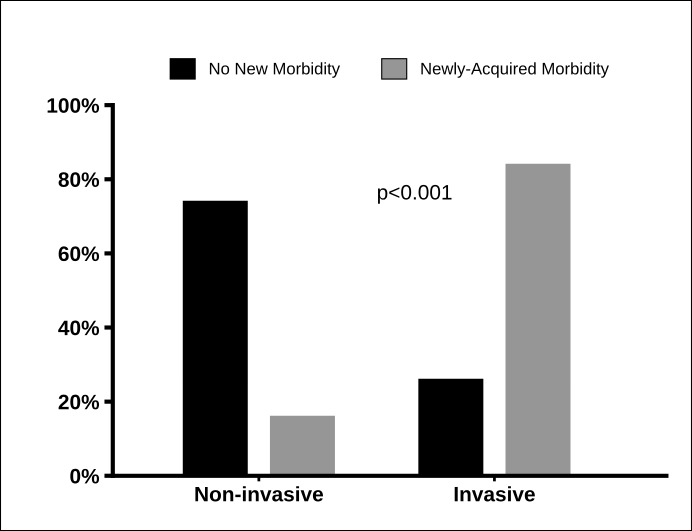  What do you see at coordinates (85, 476) in the screenshot?
I see `y-tick-label: 0%` at bounding box center [85, 476].